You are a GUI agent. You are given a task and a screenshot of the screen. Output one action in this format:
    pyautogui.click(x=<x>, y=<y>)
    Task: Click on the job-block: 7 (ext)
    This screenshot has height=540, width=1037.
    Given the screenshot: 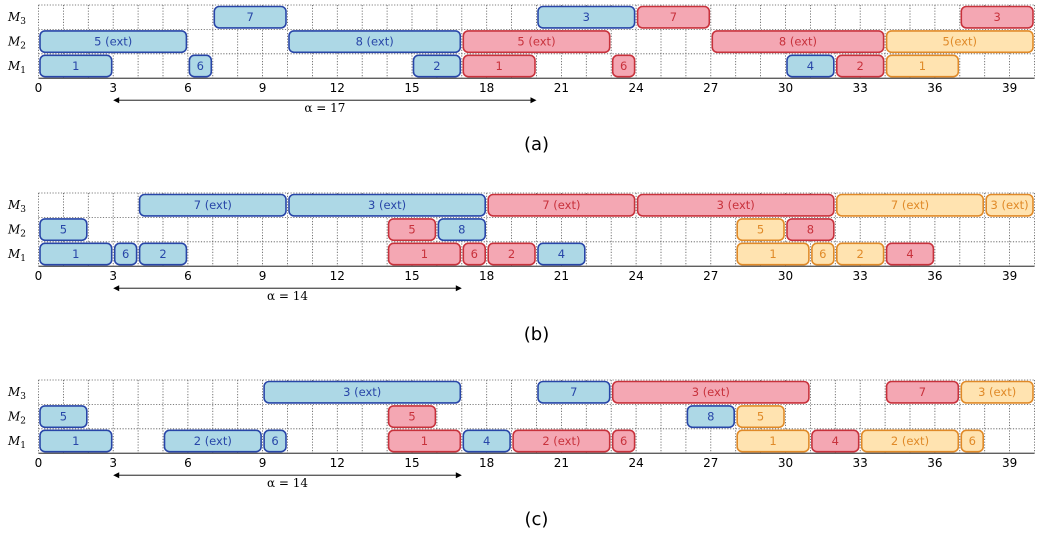 What is the action you would take?
    pyautogui.click(x=909, y=205)
    